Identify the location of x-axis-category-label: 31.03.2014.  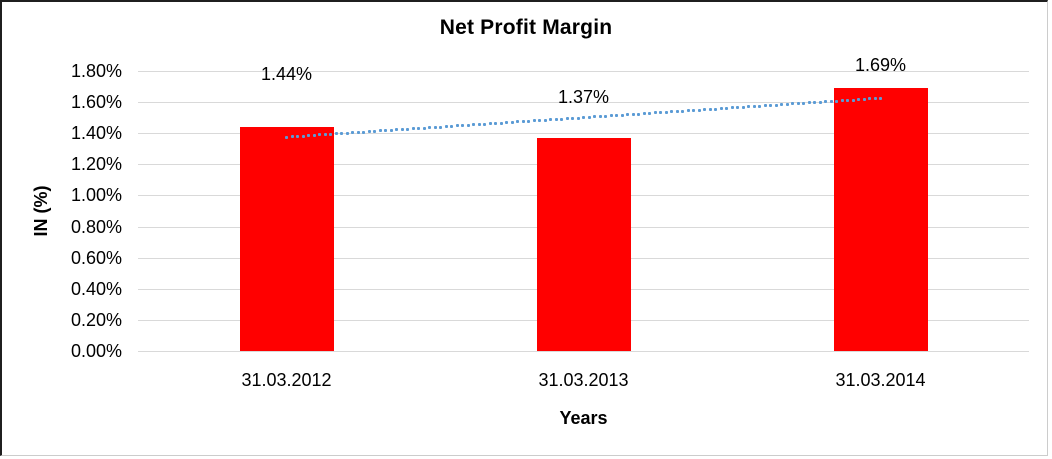
(880, 380).